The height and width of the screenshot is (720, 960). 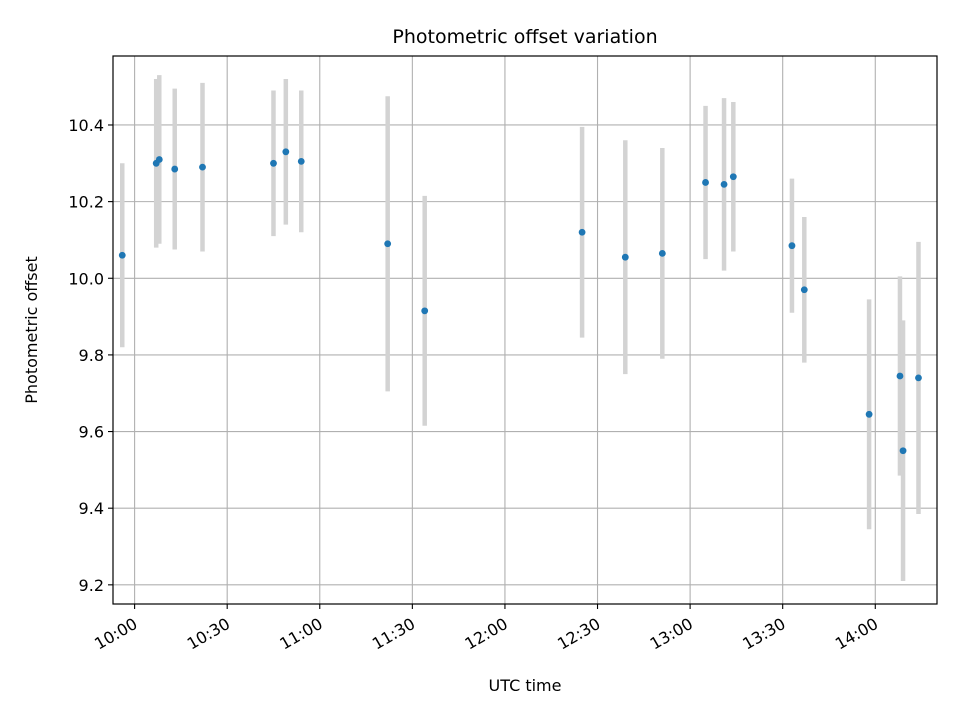 What do you see at coordinates (31, 330) in the screenshot?
I see `y-axis-title: Photometric offset` at bounding box center [31, 330].